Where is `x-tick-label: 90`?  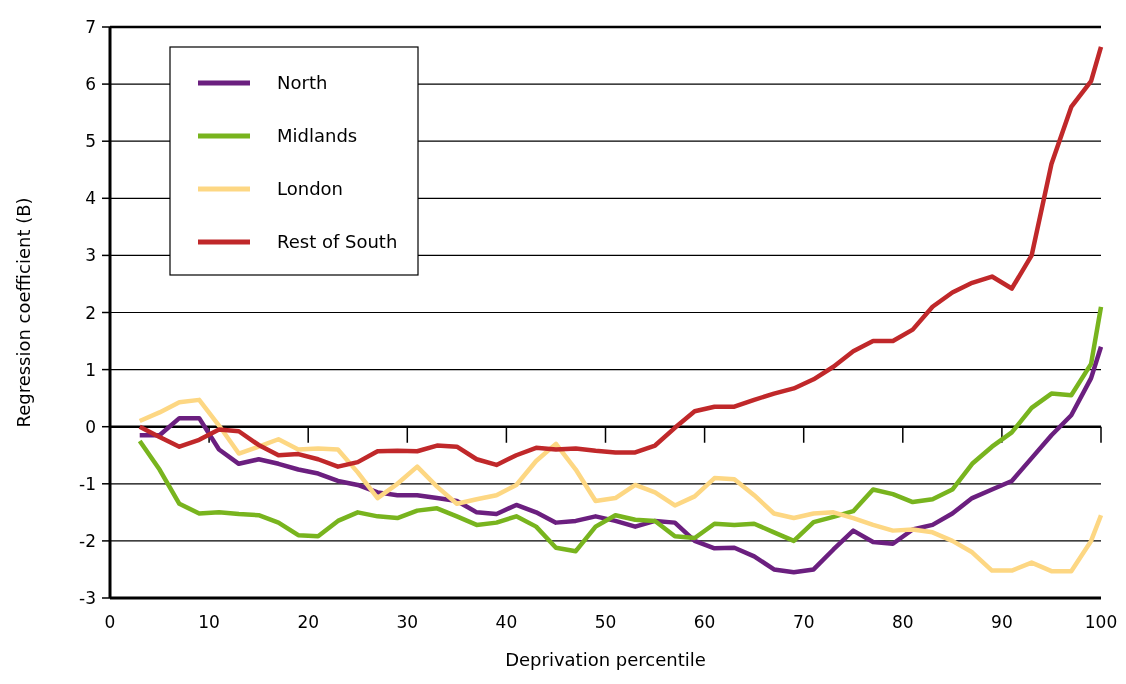
x-tick-label: 90 is located at coordinates (1002, 622).